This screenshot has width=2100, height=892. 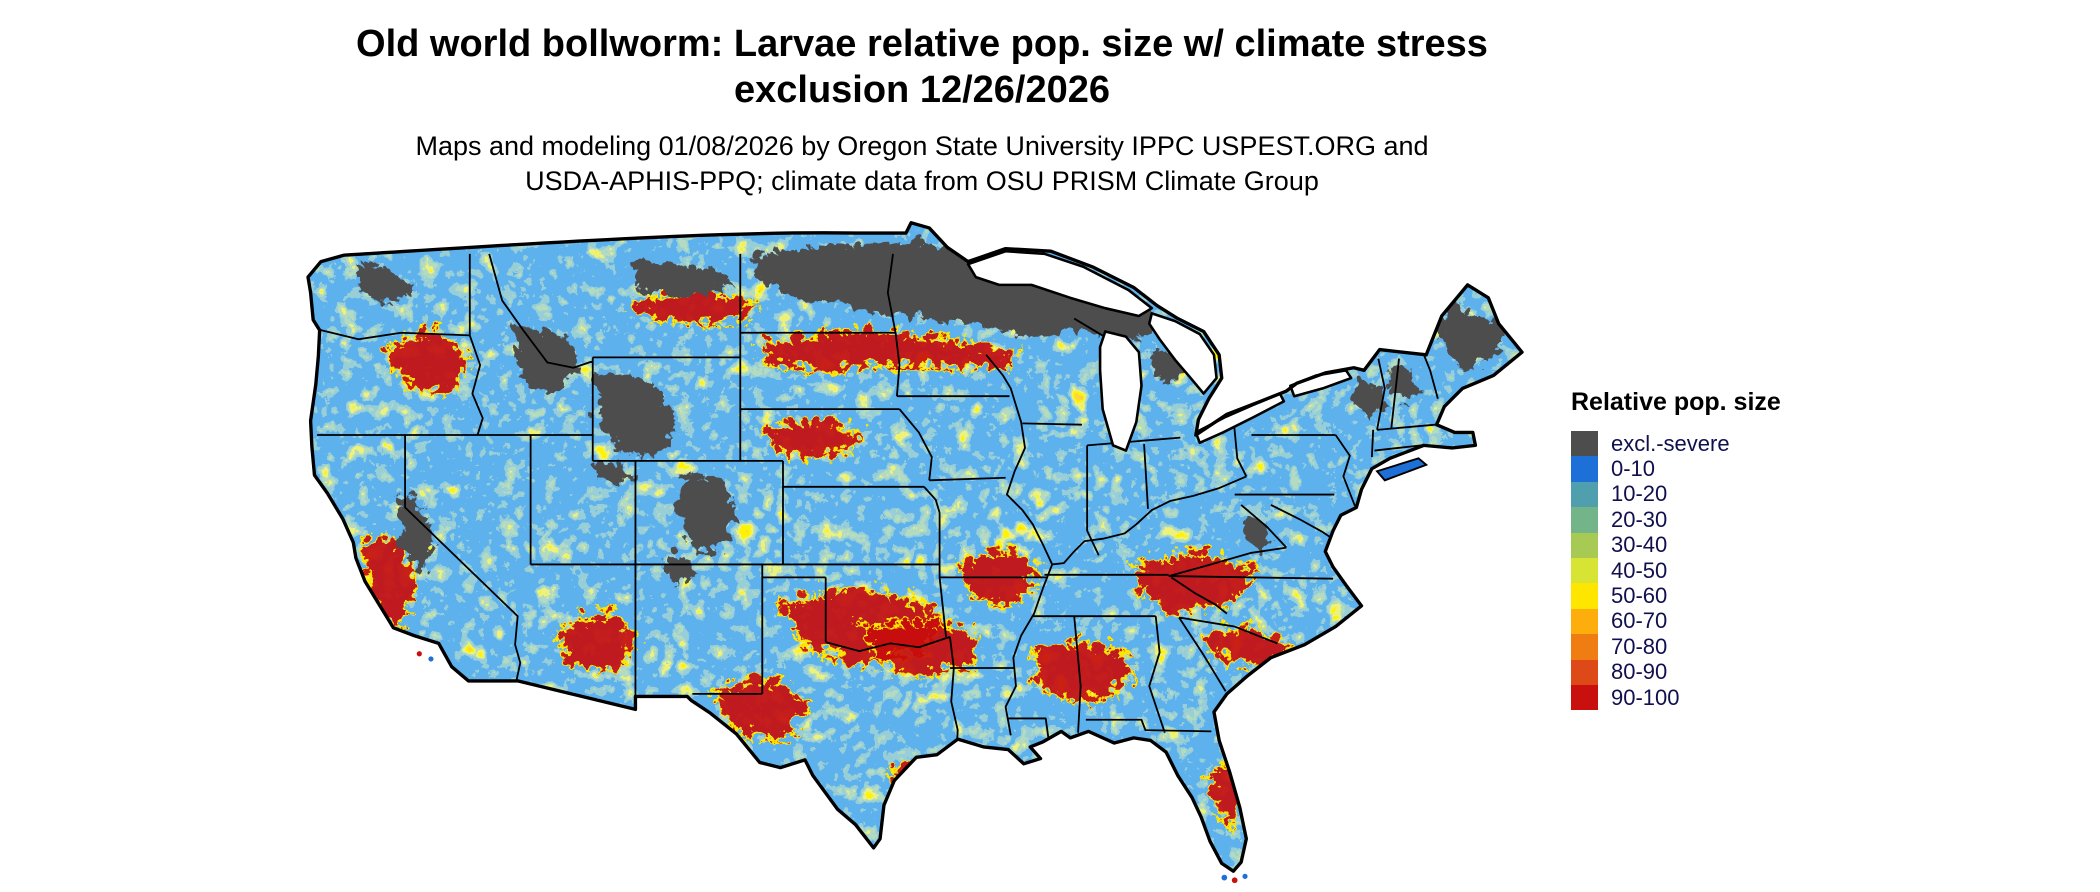 I want to click on legend-item: 60-70, so click(x=1721, y=621).